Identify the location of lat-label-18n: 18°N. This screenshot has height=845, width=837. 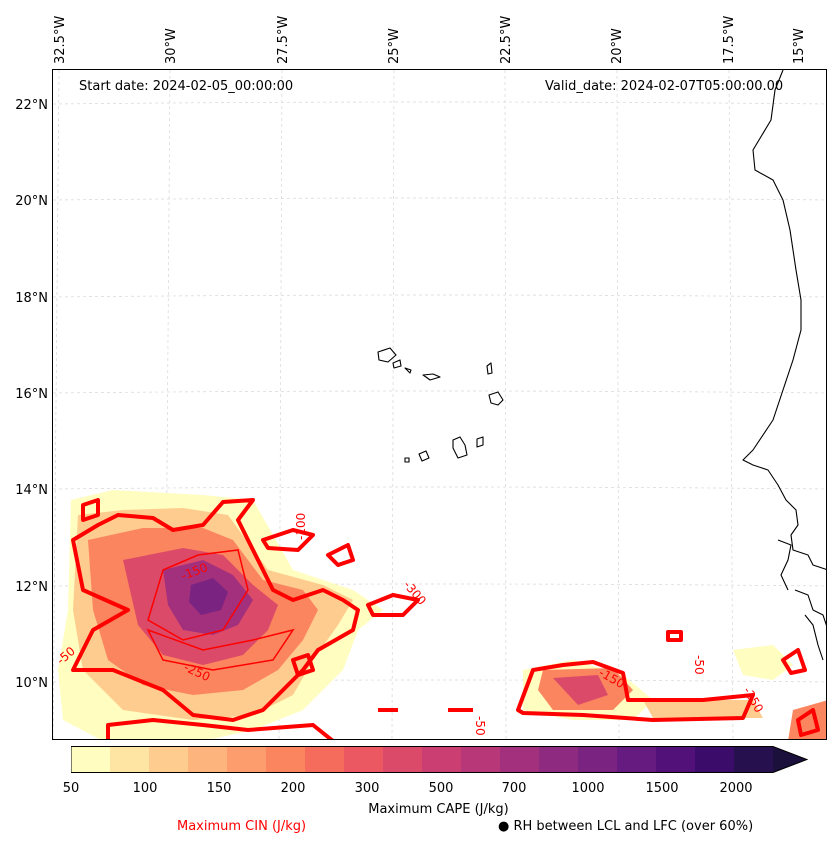
(31, 298).